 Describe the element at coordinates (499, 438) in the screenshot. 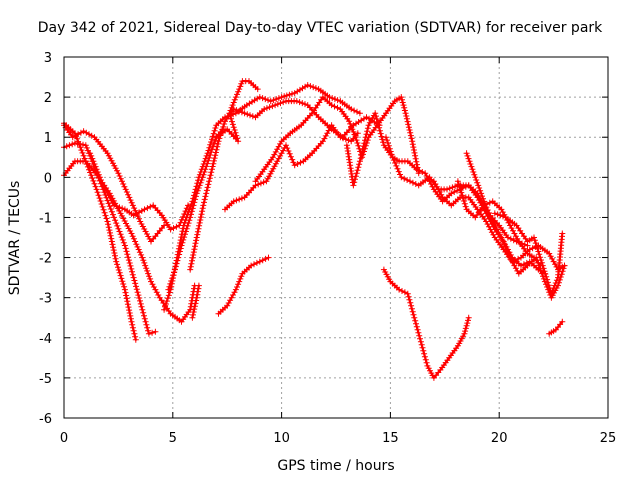

I see `x-tick-label: 20` at that location.